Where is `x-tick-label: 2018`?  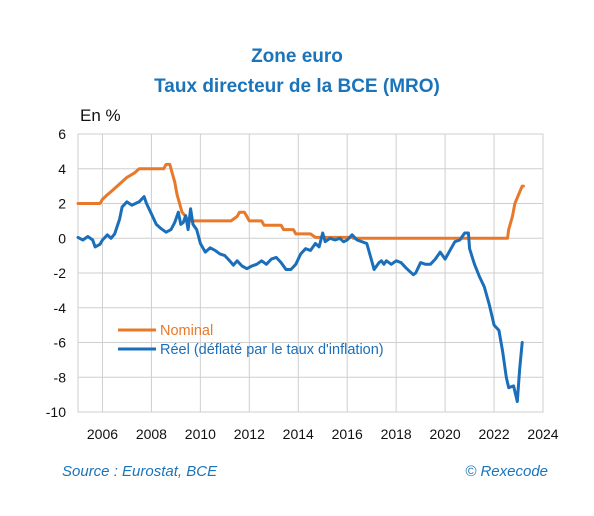
x-tick-label: 2018 is located at coordinates (396, 434).